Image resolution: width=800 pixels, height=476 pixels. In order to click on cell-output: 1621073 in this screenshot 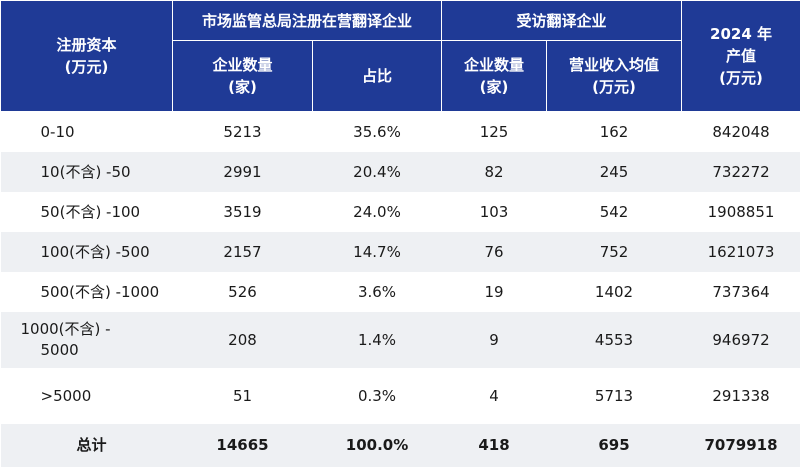, I will do `click(740, 252)`.